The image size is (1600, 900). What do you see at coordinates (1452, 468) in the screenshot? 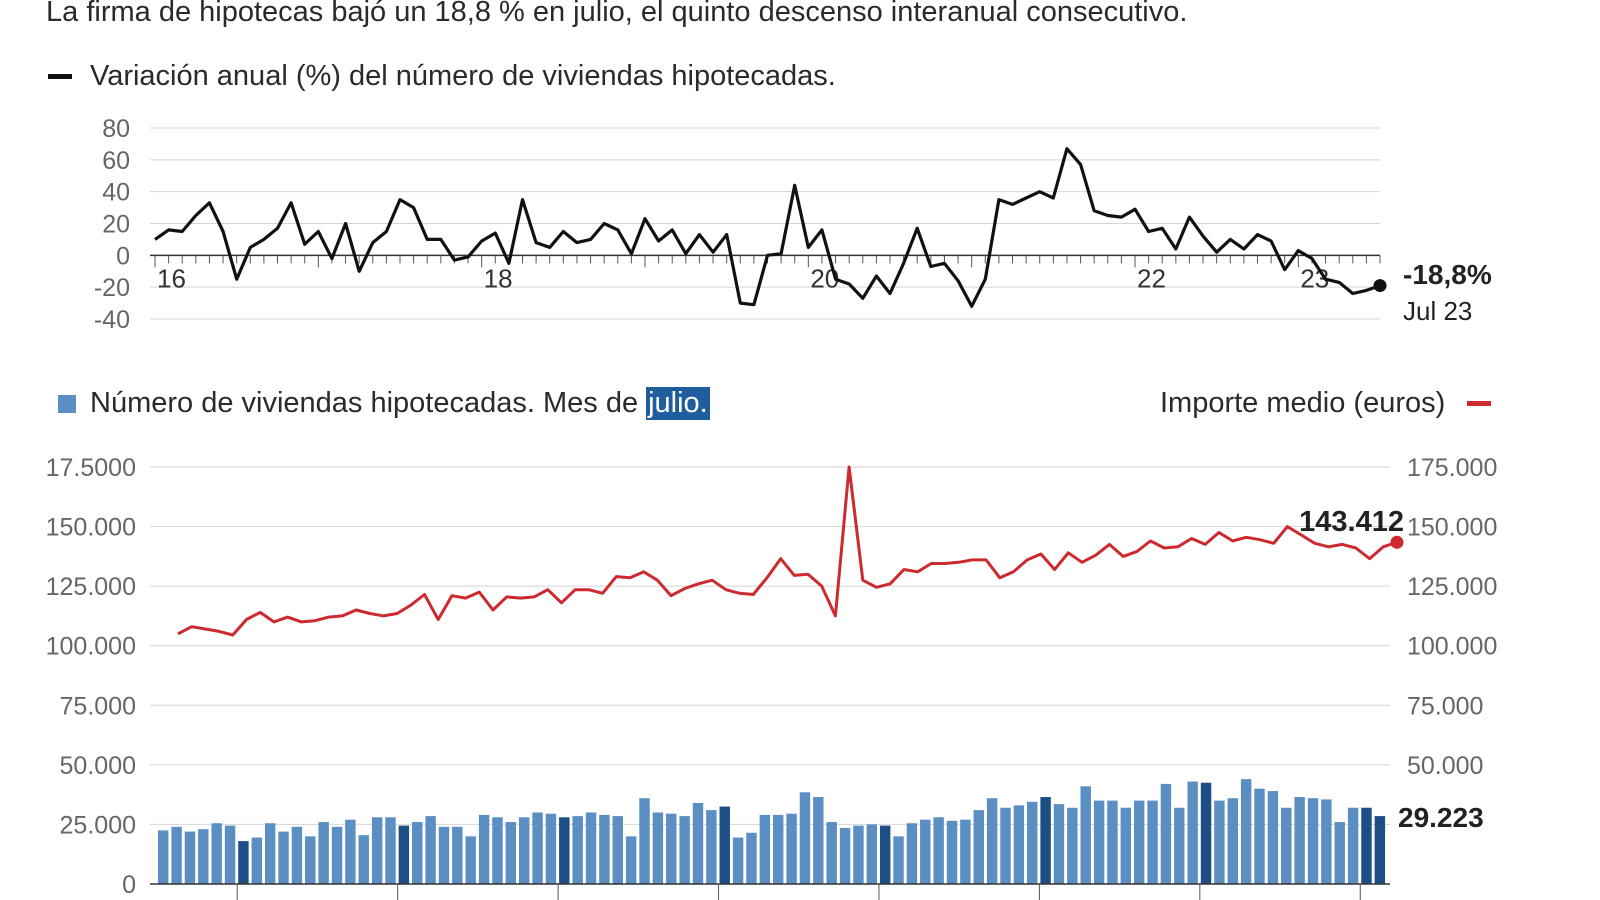
I see `right-y-tick-label: 175.000` at bounding box center [1452, 468].